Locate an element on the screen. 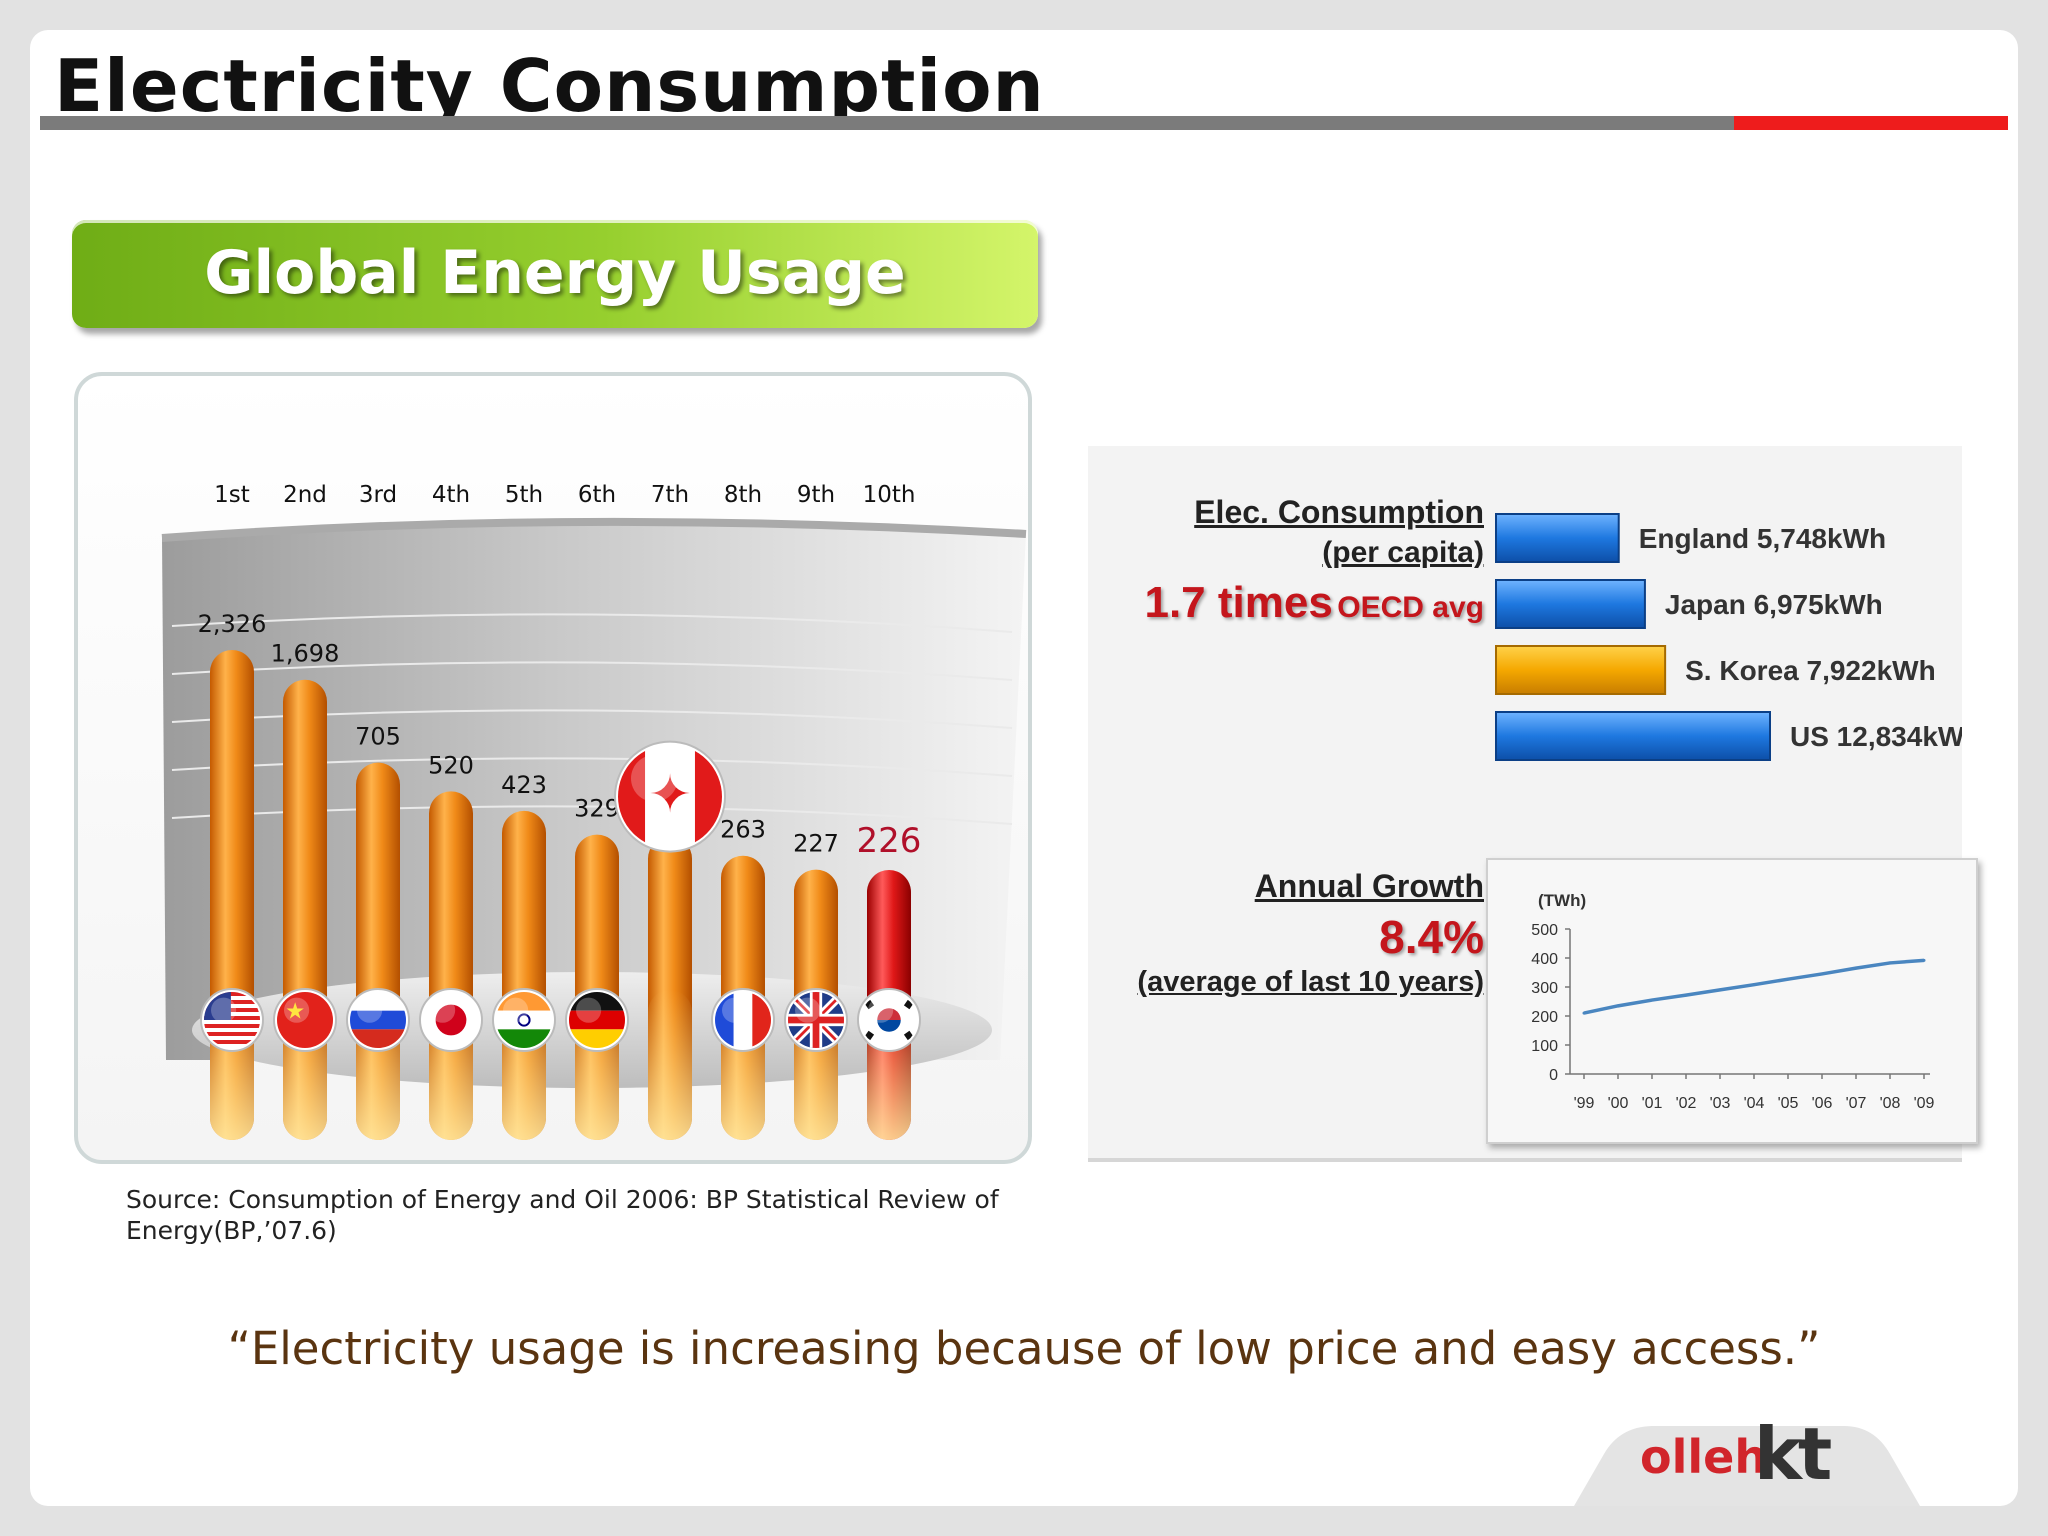 This screenshot has width=2048, height=1536. china-flag-icon: ★ is located at coordinates (305, 1020).